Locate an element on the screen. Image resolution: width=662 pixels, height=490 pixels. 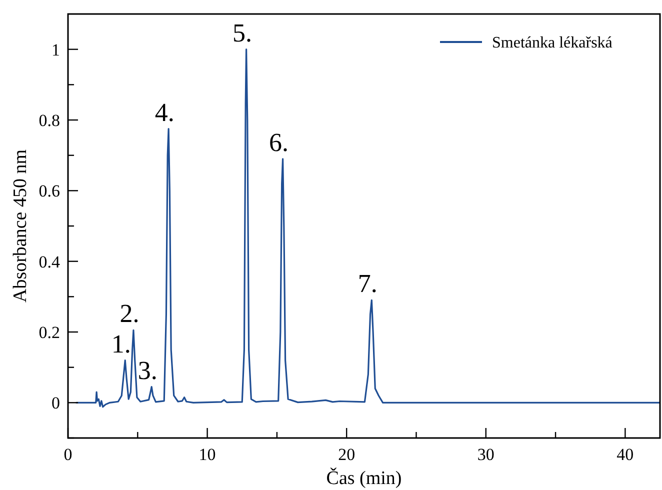
annotation: 5. is located at coordinates (242, 33).